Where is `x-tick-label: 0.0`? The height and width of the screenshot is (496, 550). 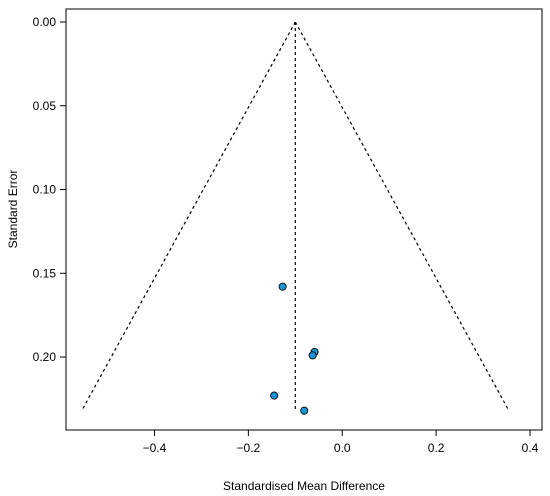
x-tick-label: 0.0 is located at coordinates (342, 448).